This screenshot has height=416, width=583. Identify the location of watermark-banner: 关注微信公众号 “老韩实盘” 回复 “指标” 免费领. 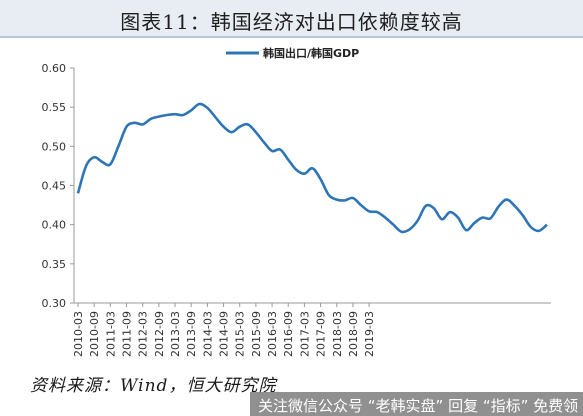
(416, 404).